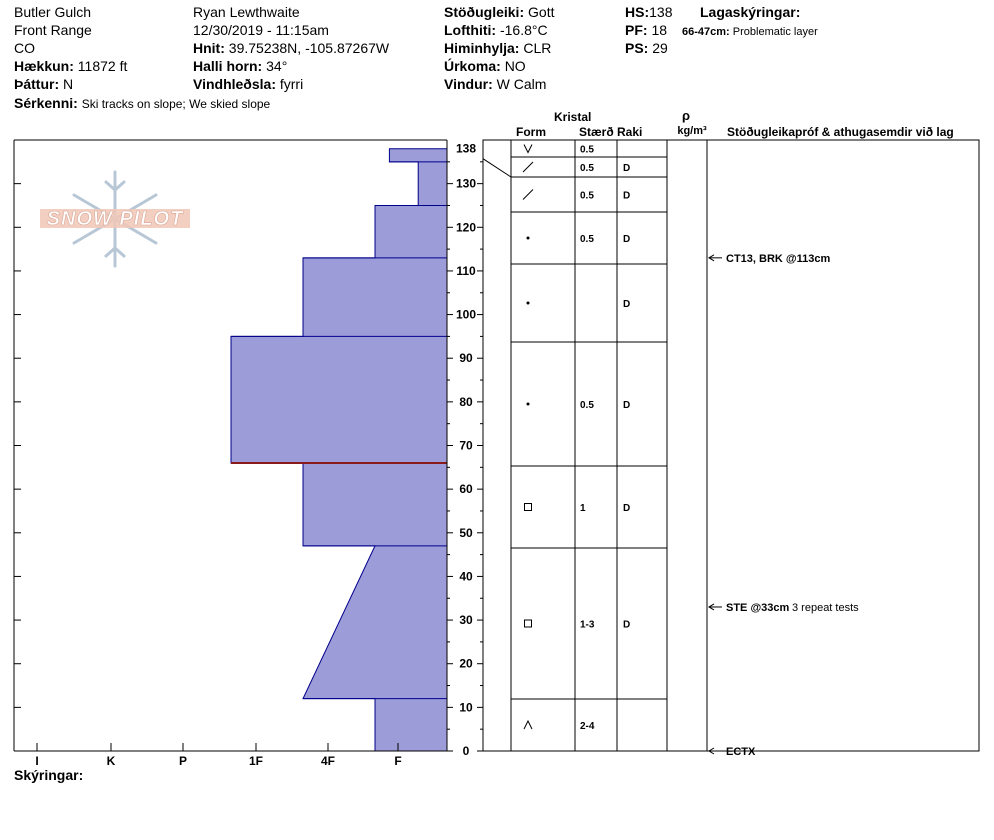 Image resolution: width=994 pixels, height=840 pixels. Describe the element at coordinates (49, 775) in the screenshot. I see `notes-label: Skýringar:` at that location.